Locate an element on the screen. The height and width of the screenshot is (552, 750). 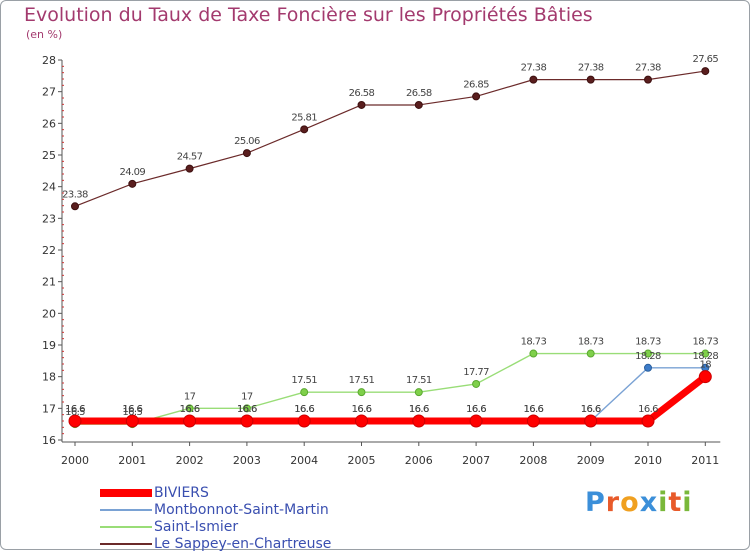
y-tick-label: 28 is located at coordinates (49, 60).